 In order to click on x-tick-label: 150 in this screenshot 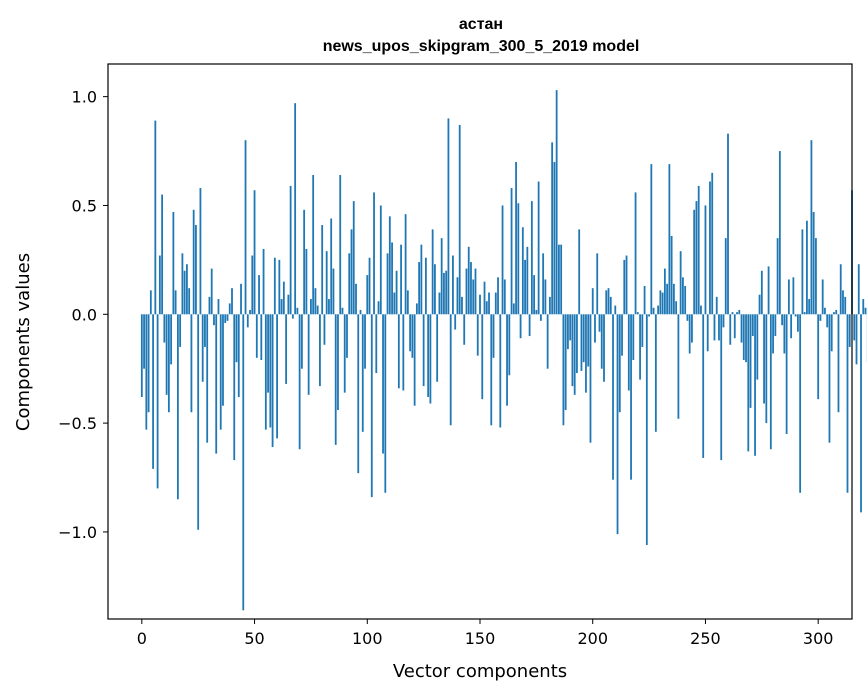, I will do `click(480, 638)`.